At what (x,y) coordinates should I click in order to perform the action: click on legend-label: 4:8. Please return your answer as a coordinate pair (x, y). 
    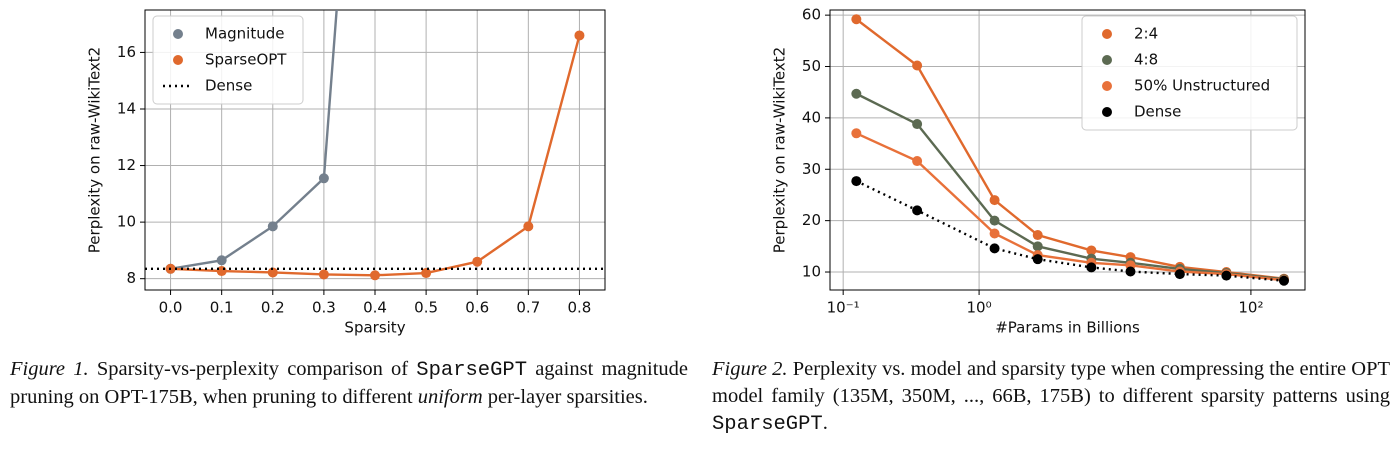
    Looking at the image, I should click on (1146, 60).